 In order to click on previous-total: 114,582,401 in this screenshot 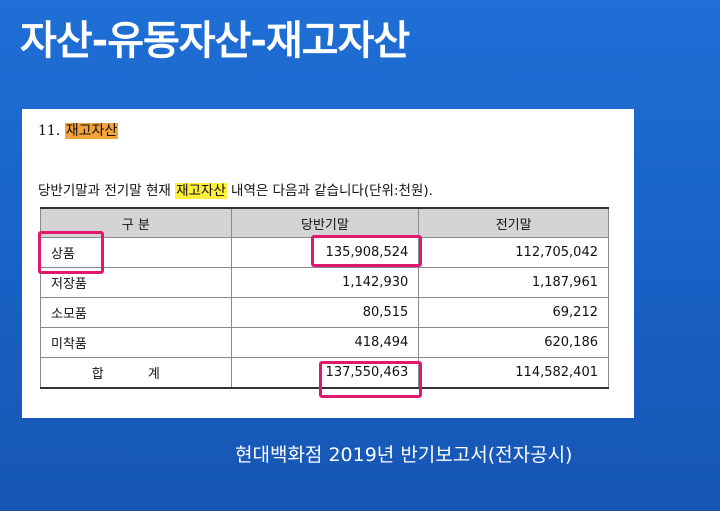, I will do `click(513, 373)`.